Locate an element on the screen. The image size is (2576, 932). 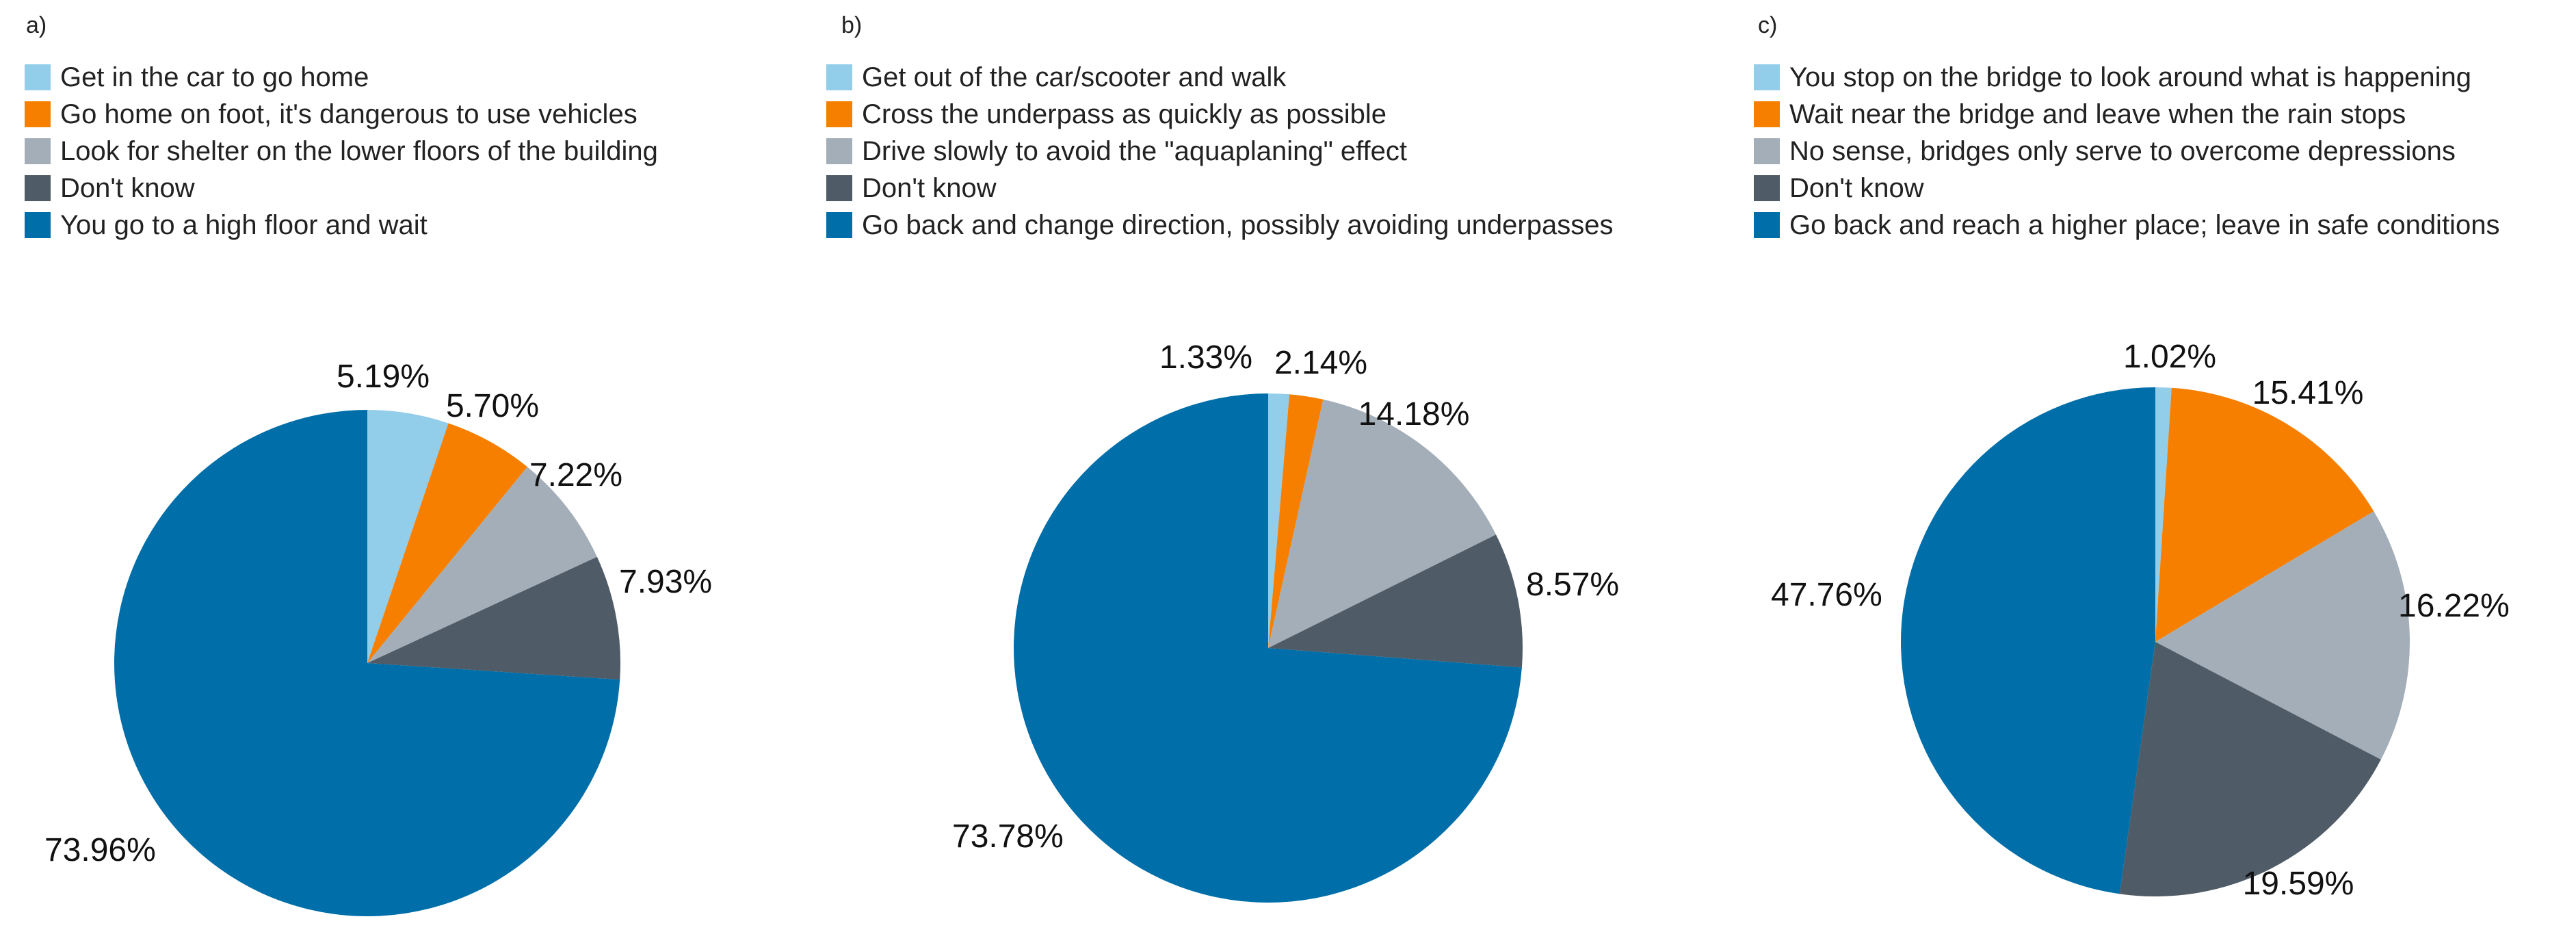
data-label: 16.22% is located at coordinates (2454, 606).